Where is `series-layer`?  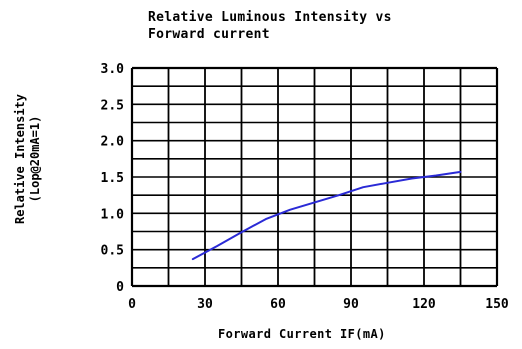
series-layer is located at coordinates (326, 215).